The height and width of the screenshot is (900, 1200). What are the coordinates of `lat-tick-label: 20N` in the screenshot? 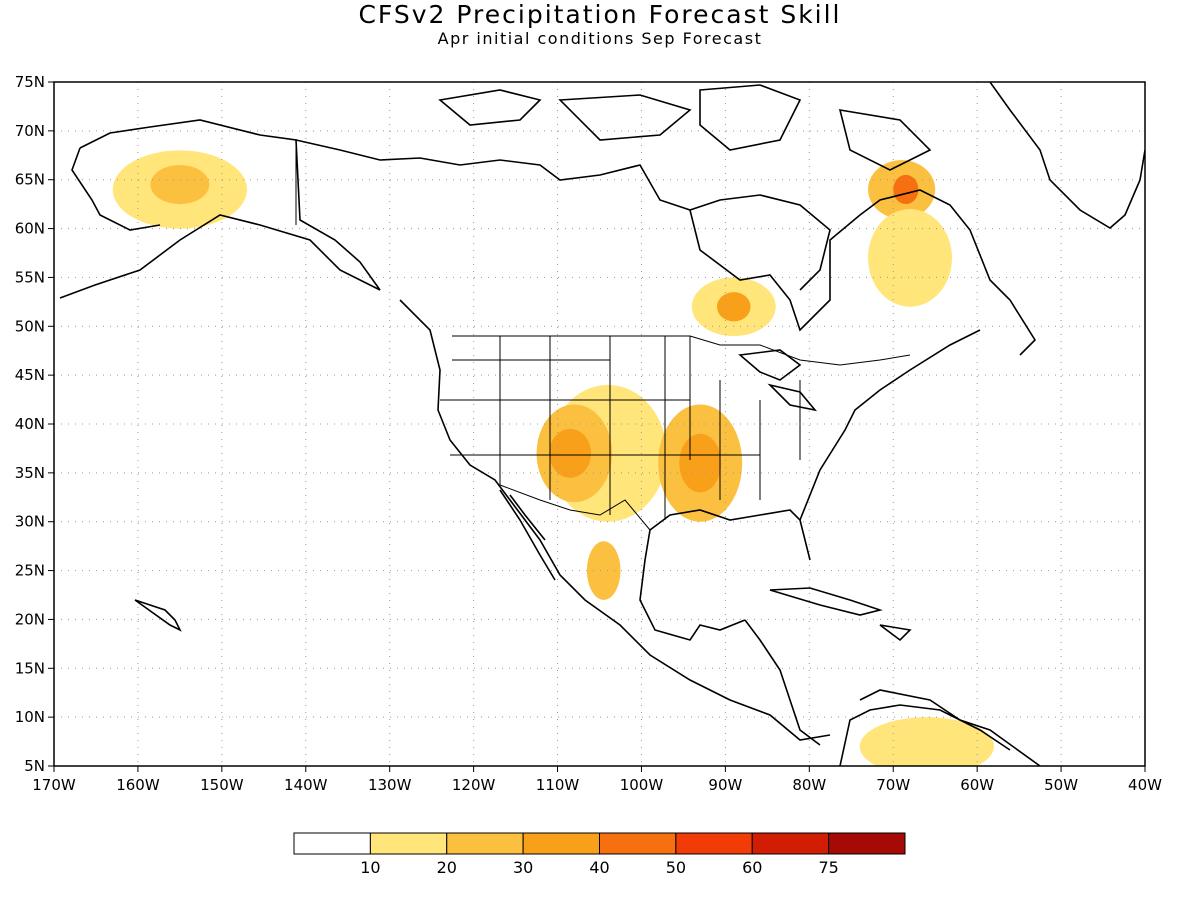 It's located at (30, 619).